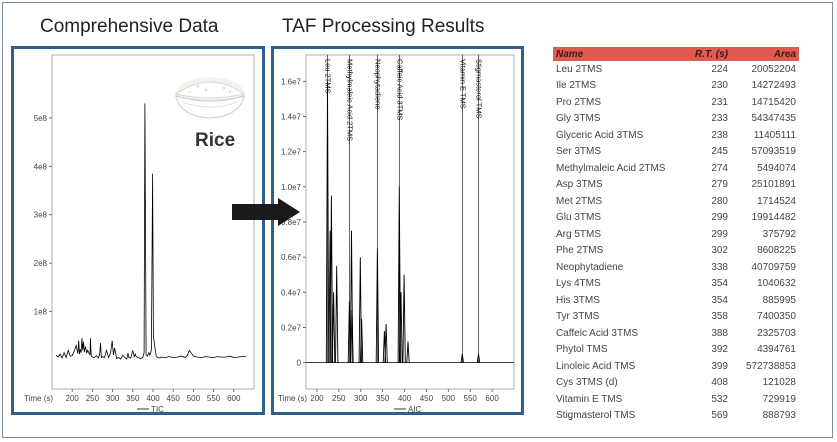 The width and height of the screenshot is (837, 442). What do you see at coordinates (579, 102) in the screenshot?
I see `table-cell-name: Pro 2TMS` at bounding box center [579, 102].